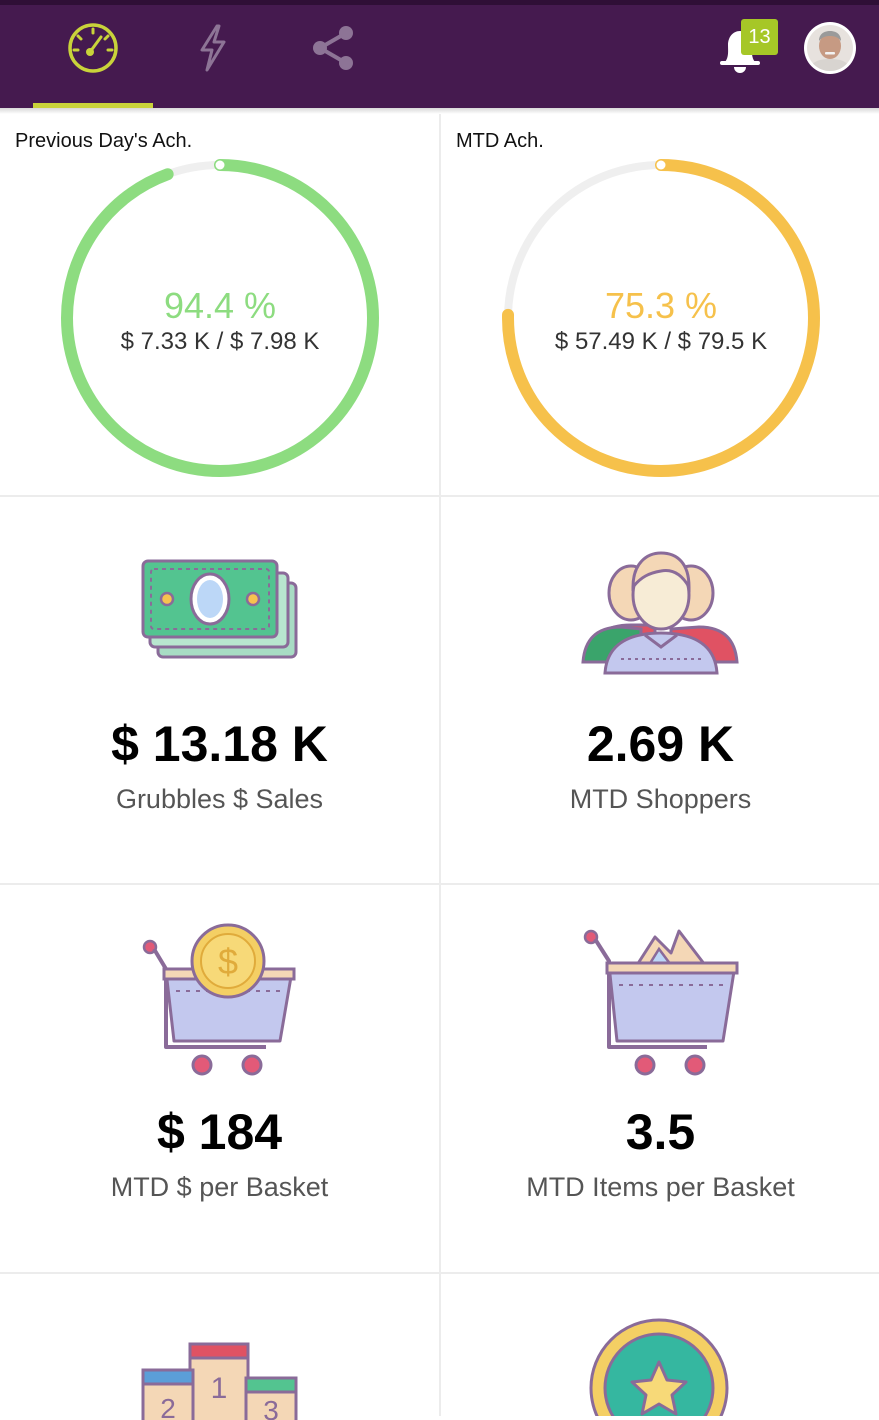 The height and width of the screenshot is (1420, 879). Describe the element at coordinates (660, 613) in the screenshot. I see `shoppers-icon` at that location.